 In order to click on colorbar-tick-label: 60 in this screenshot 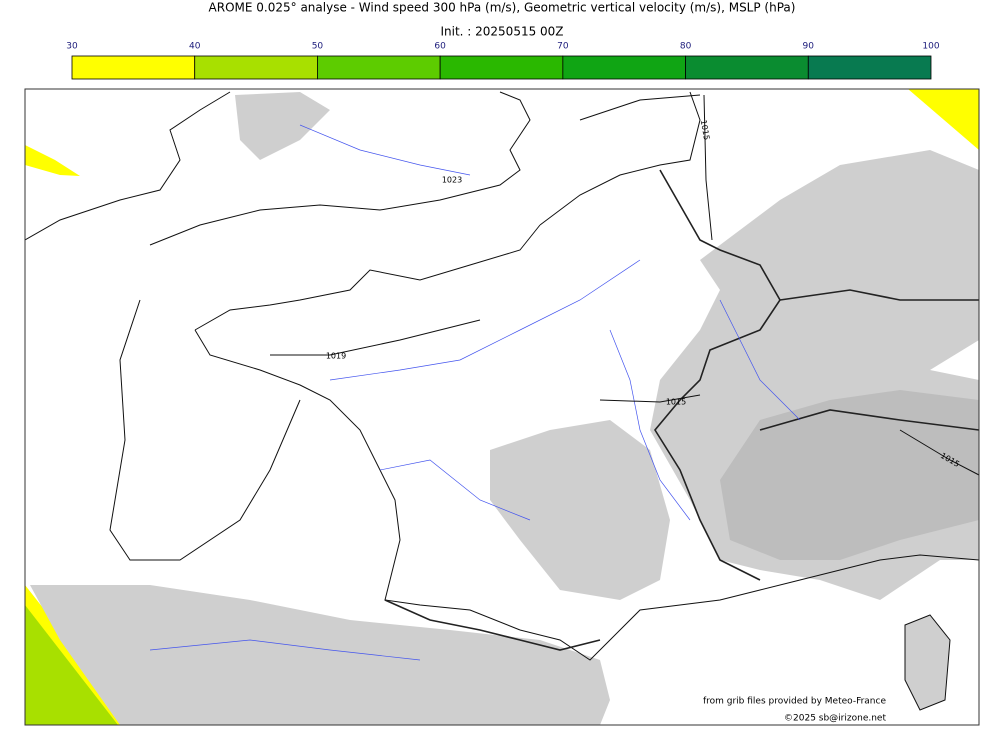, I will do `click(440, 47)`.